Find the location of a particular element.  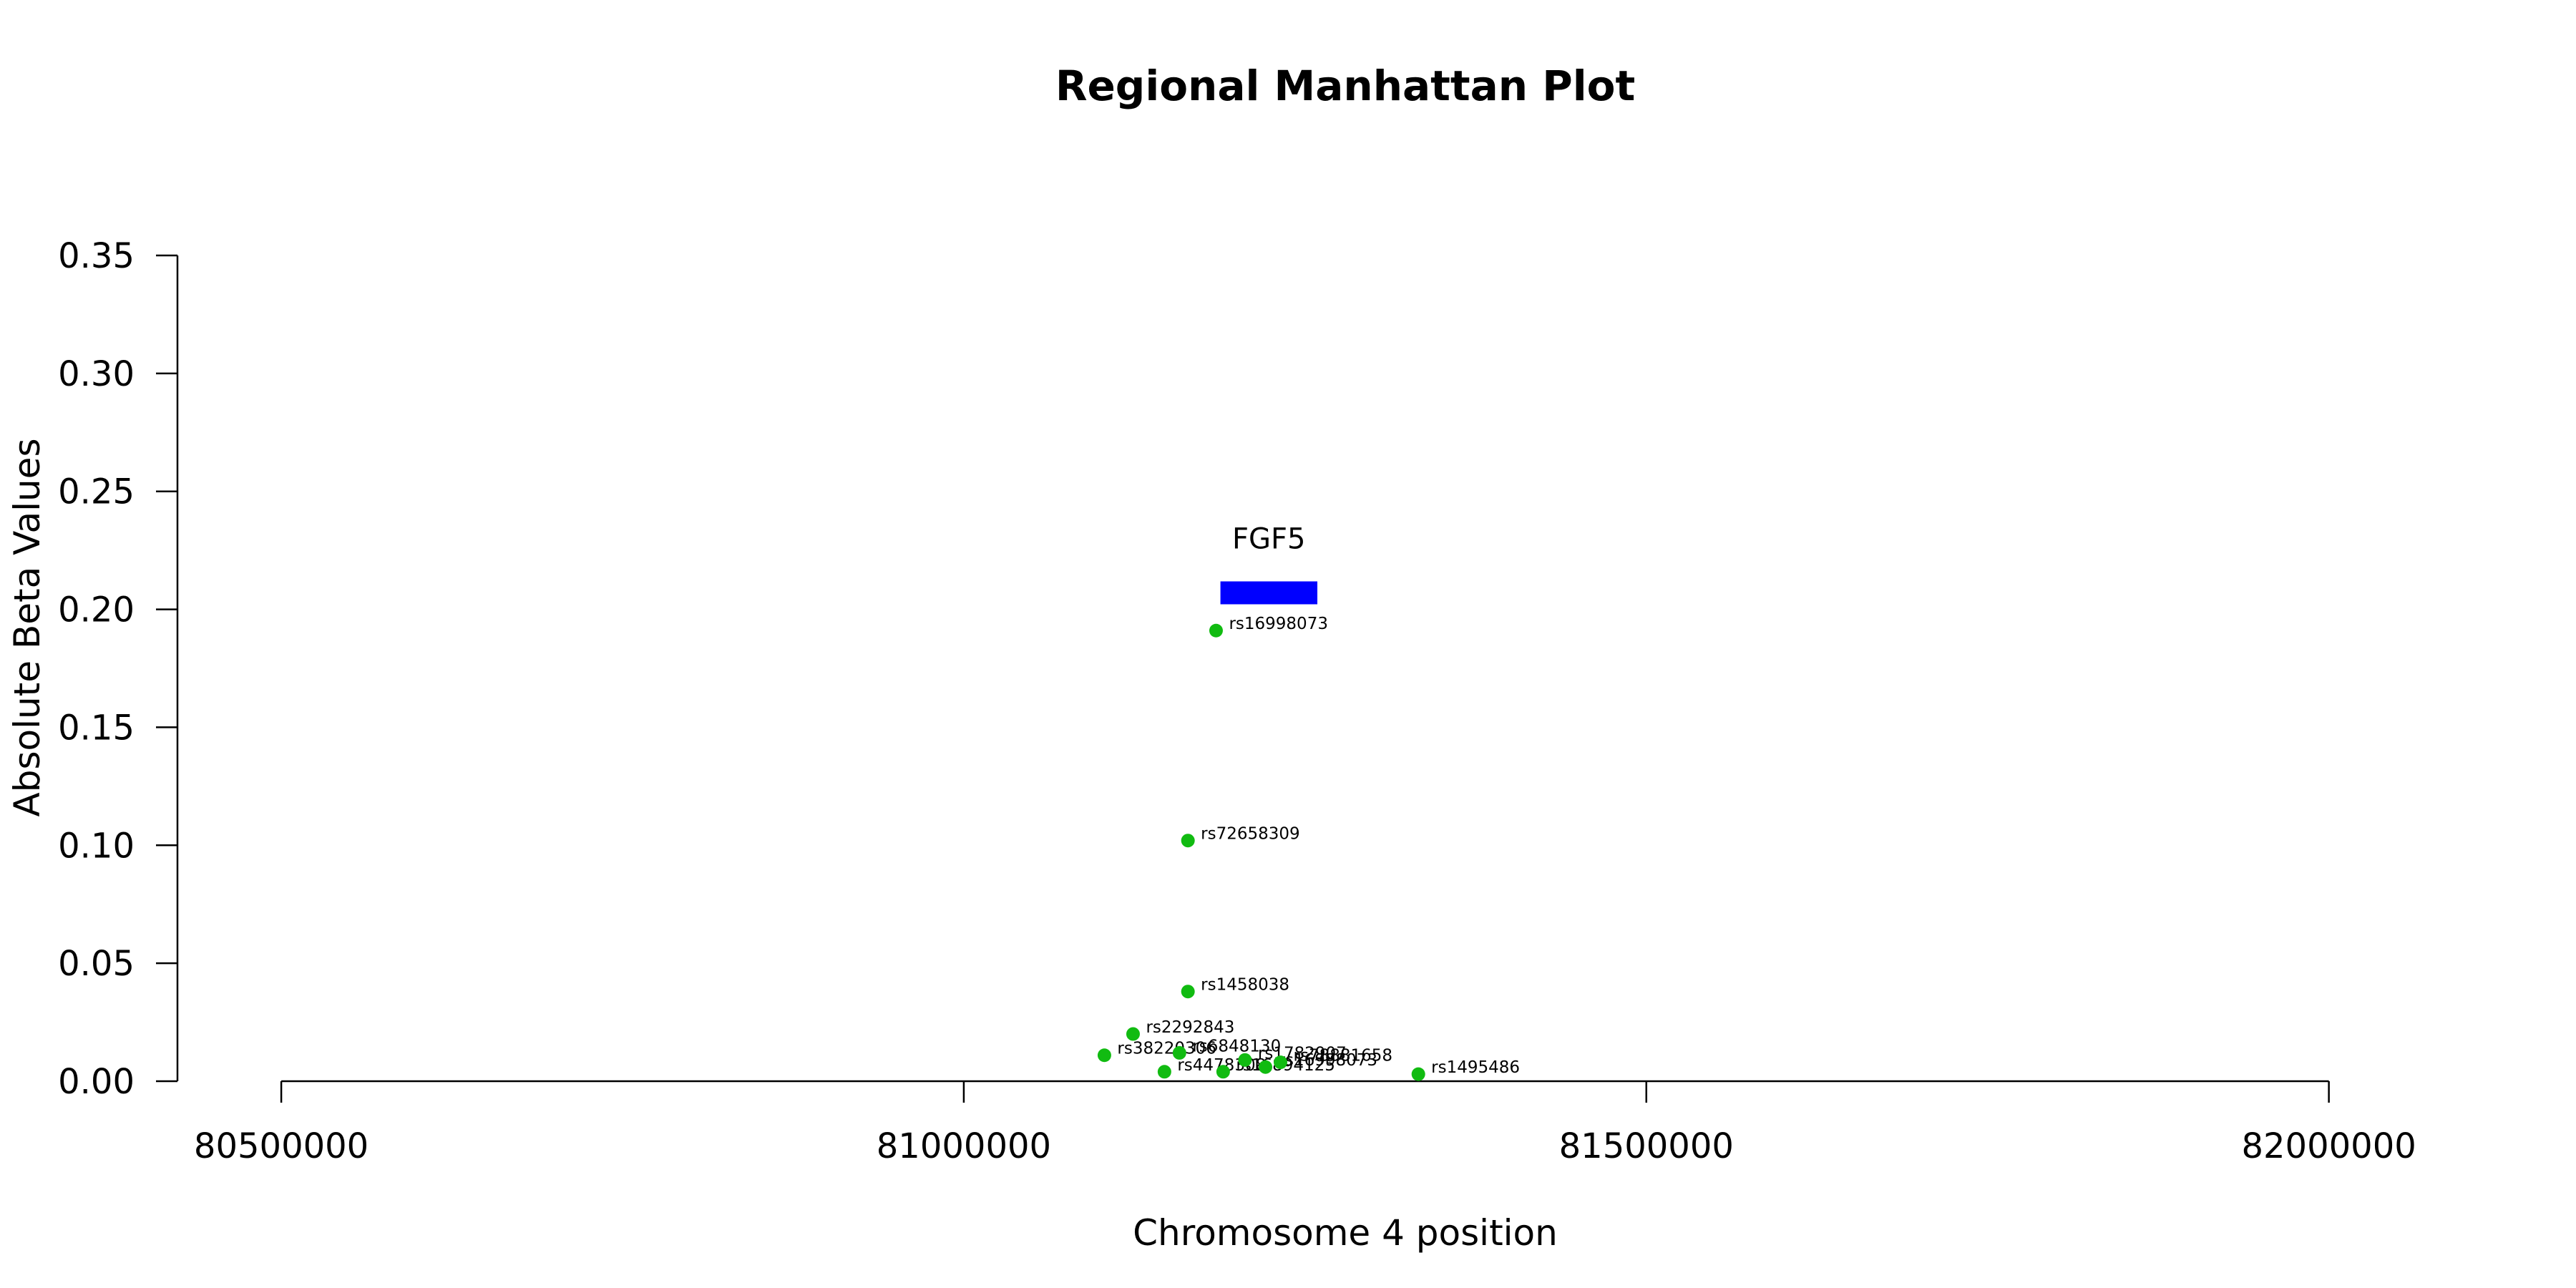

y-tick-label: 0.35 is located at coordinates (96, 256).